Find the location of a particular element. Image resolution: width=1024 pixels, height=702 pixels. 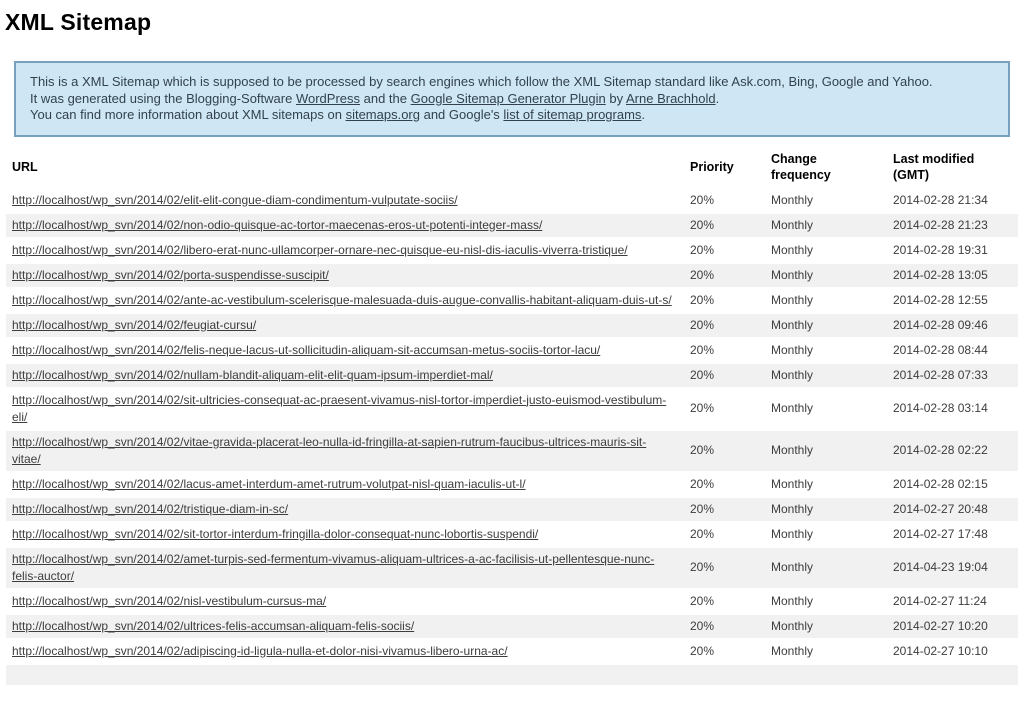

column-header-priority: Priority is located at coordinates (712, 166).